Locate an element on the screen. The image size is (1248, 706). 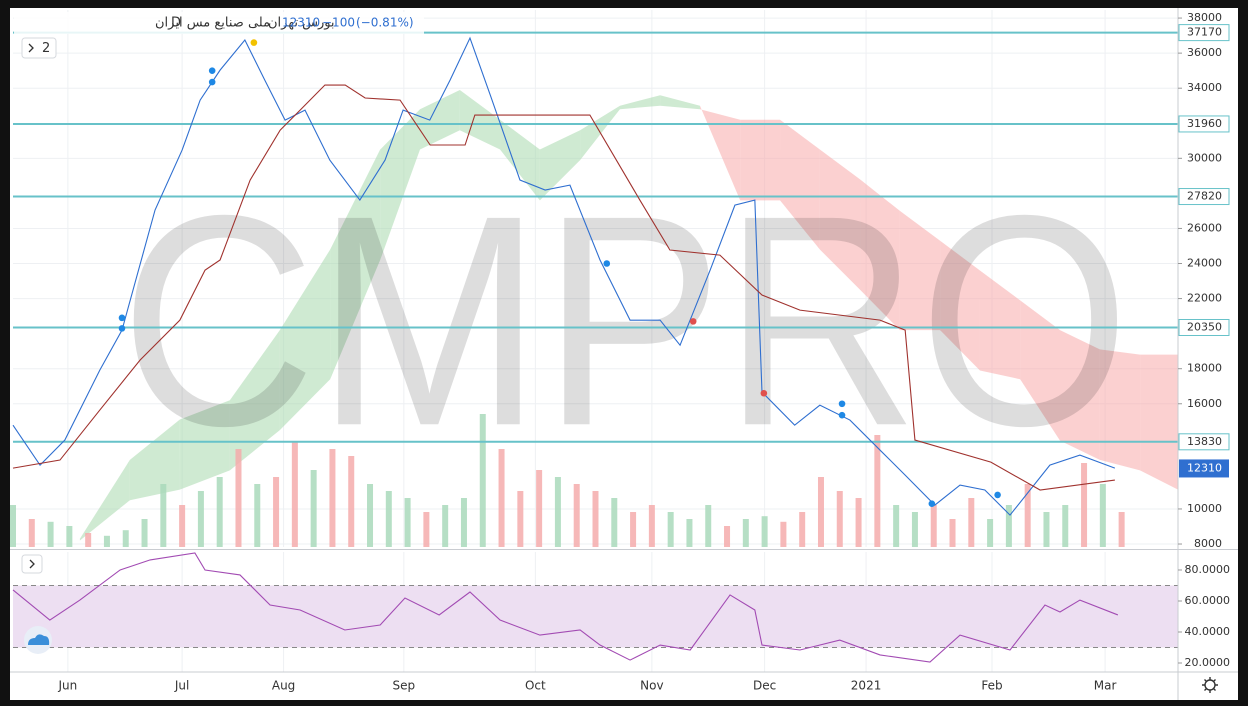
y-tick-label: 30000 is located at coordinates (1204, 157).